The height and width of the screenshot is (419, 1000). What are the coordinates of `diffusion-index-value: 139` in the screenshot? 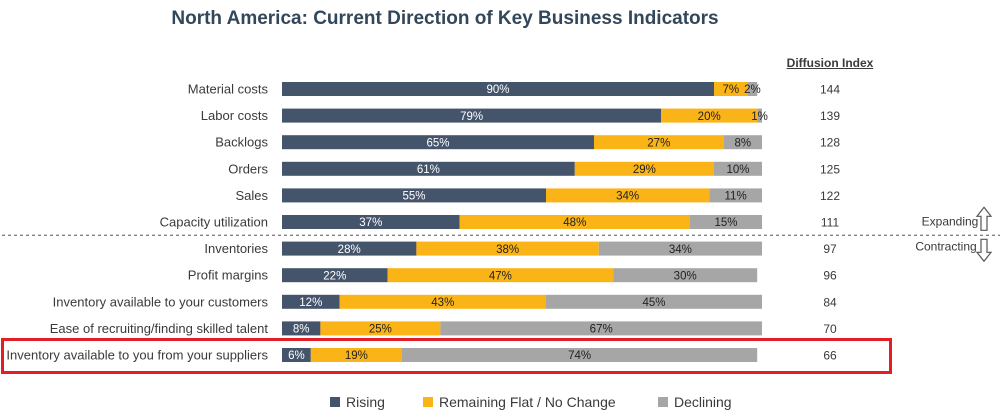 It's located at (830, 116).